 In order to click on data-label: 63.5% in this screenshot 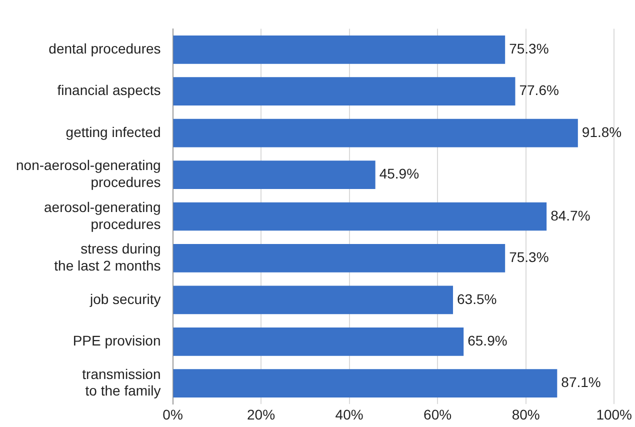, I will do `click(477, 298)`.